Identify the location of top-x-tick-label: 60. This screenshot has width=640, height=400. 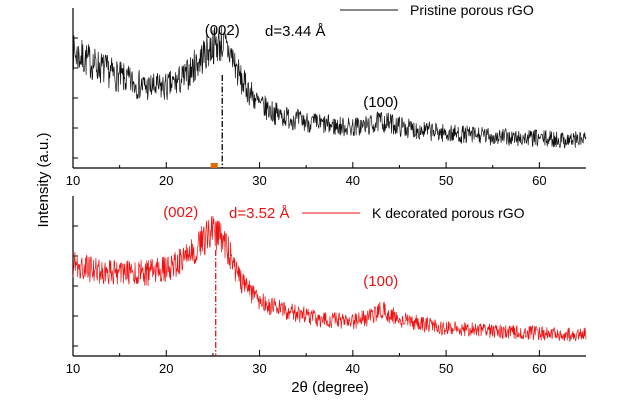
(539, 180).